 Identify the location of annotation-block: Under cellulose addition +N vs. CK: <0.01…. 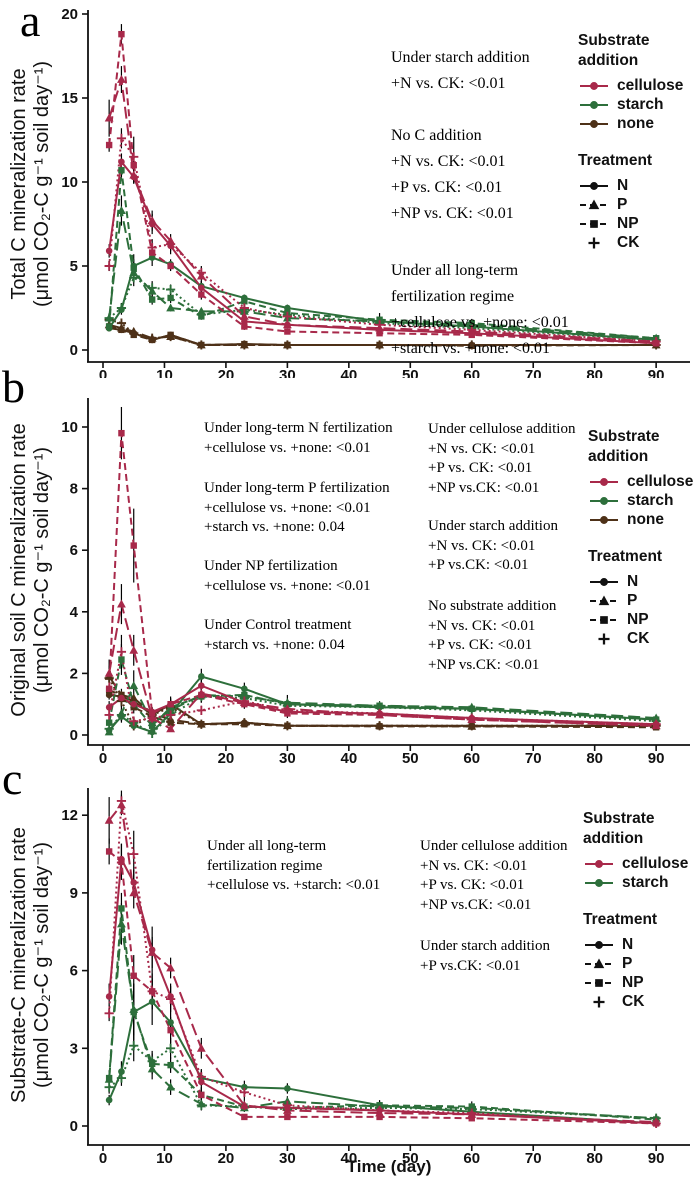
(501, 459).